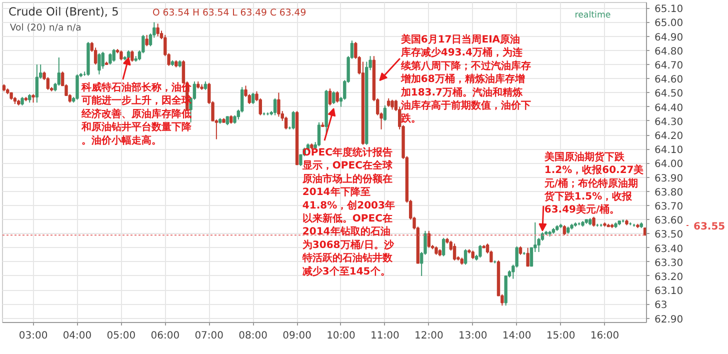 The image size is (728, 354). Describe the element at coordinates (561, 336) in the screenshot. I see `x-tick-label: 15:00` at that location.